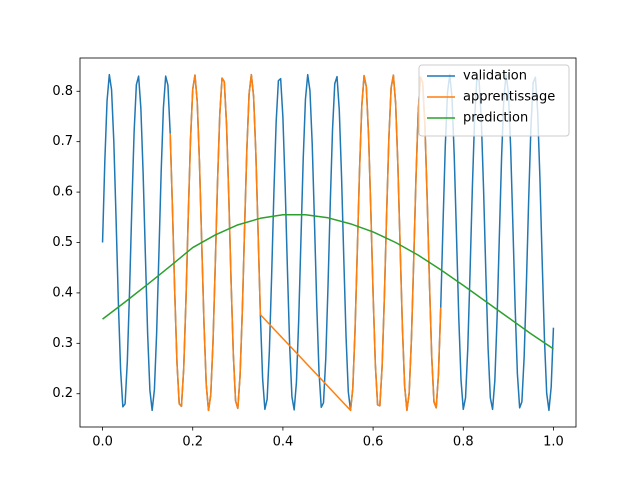 This screenshot has width=640, height=480. I want to click on x-tick-label: 1.0, so click(553, 442).